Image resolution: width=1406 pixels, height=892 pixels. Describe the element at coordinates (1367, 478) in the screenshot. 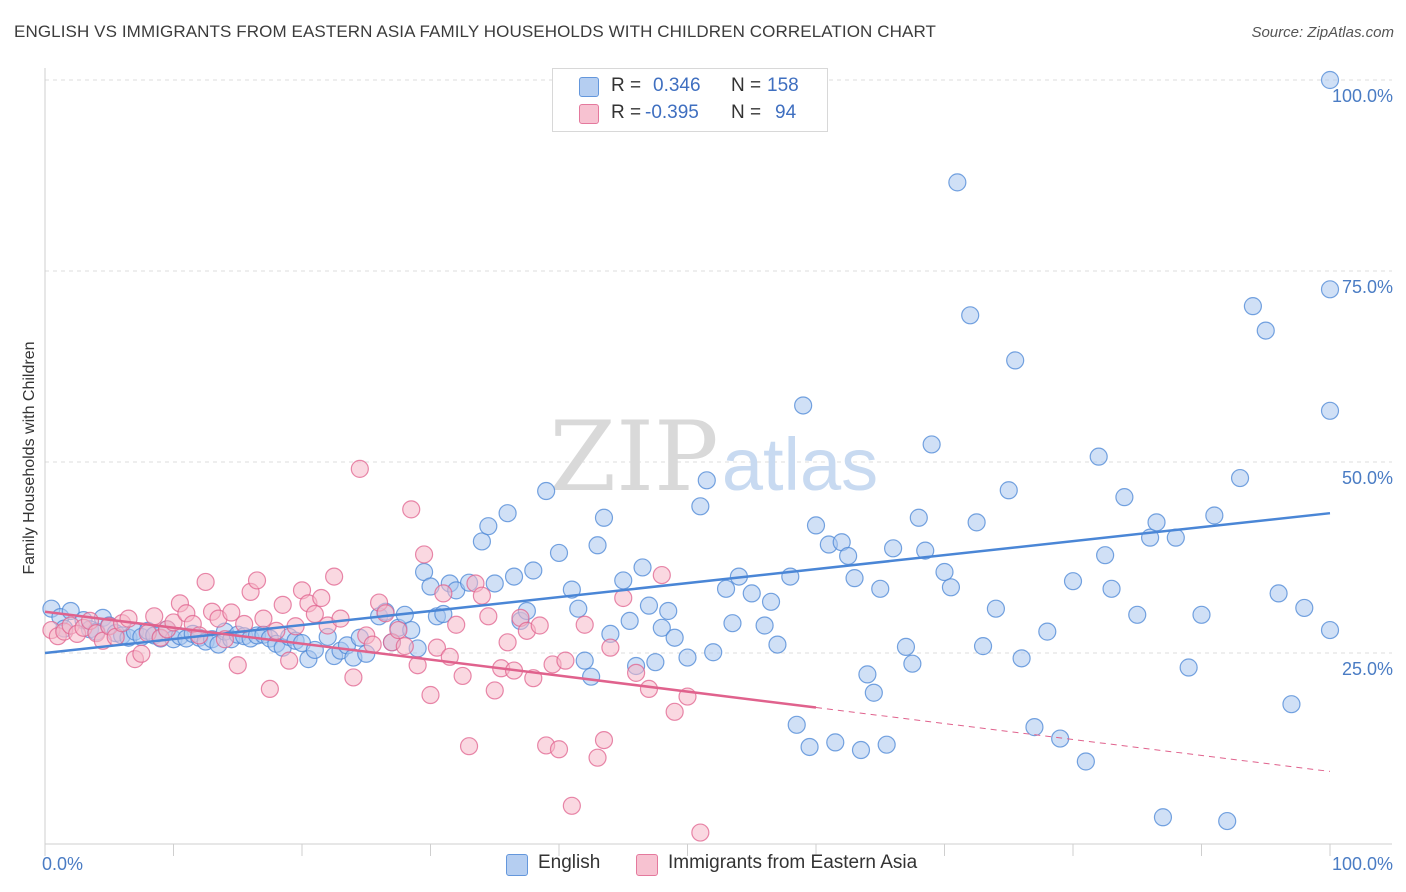

I see `y-tick-label: 50.0%` at that location.